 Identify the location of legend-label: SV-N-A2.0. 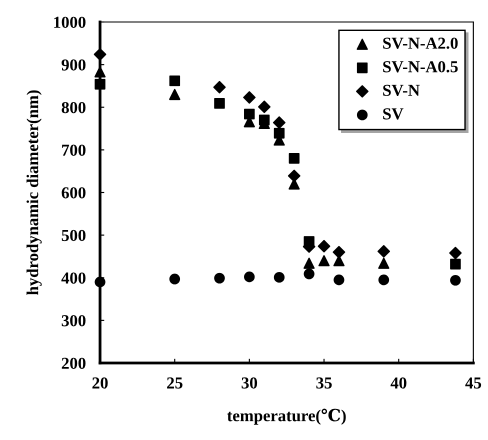
(420, 43).